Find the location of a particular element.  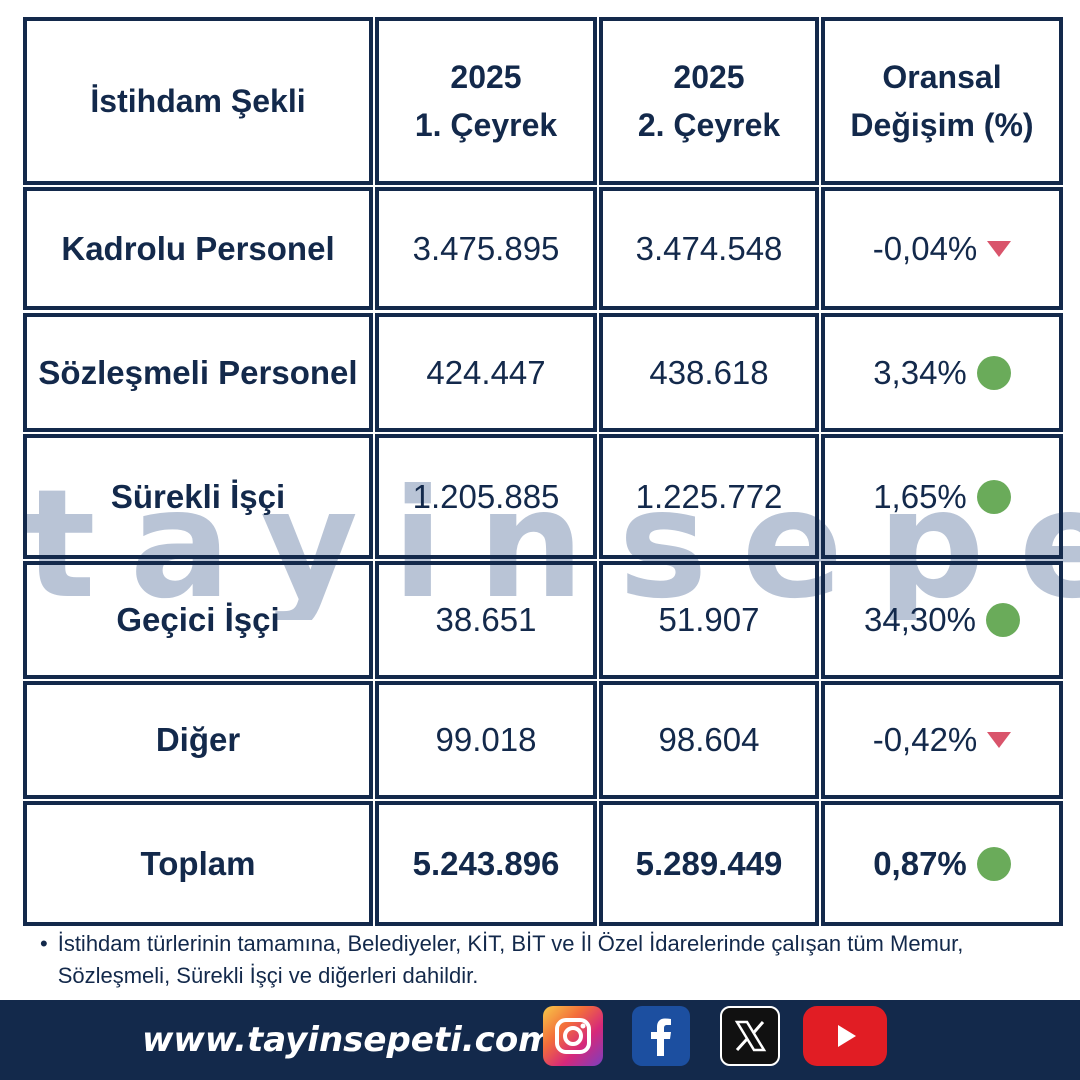

x-icon is located at coordinates (750, 1036).